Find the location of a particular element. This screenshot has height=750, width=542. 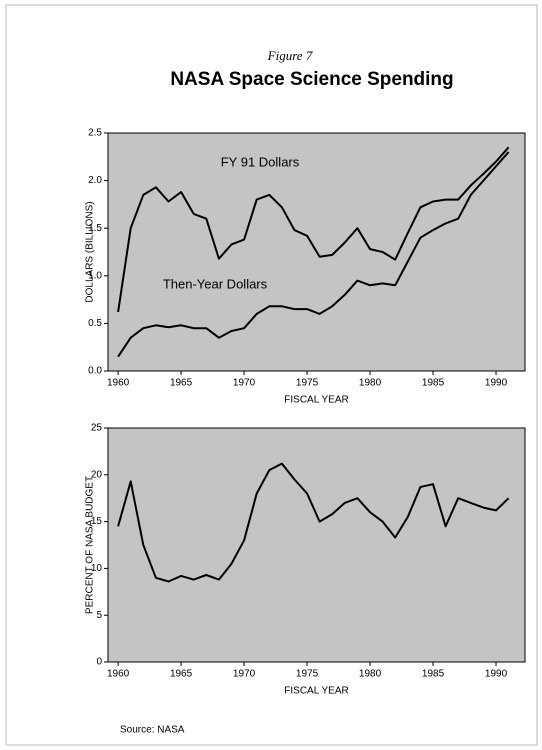

figure-label: Figure 7 is located at coordinates (290, 55).